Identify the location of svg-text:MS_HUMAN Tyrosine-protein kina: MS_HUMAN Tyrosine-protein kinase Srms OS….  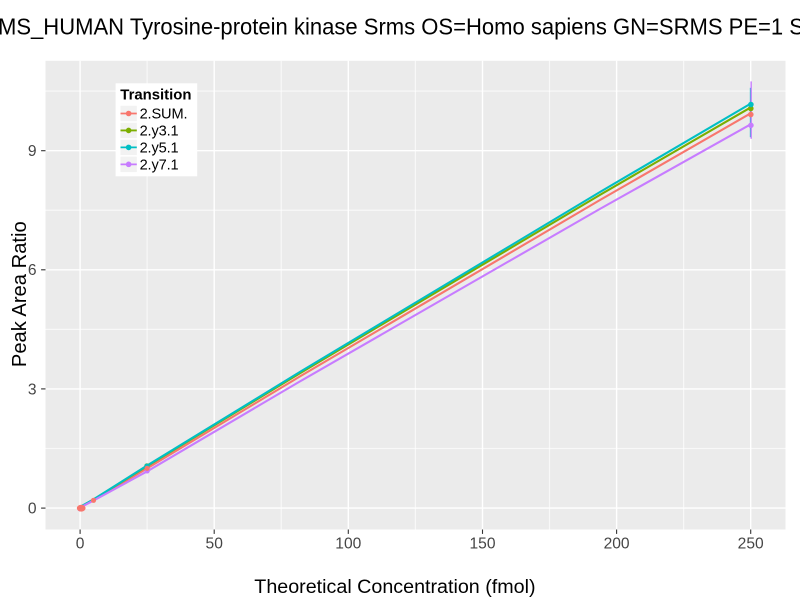
(400, 27).